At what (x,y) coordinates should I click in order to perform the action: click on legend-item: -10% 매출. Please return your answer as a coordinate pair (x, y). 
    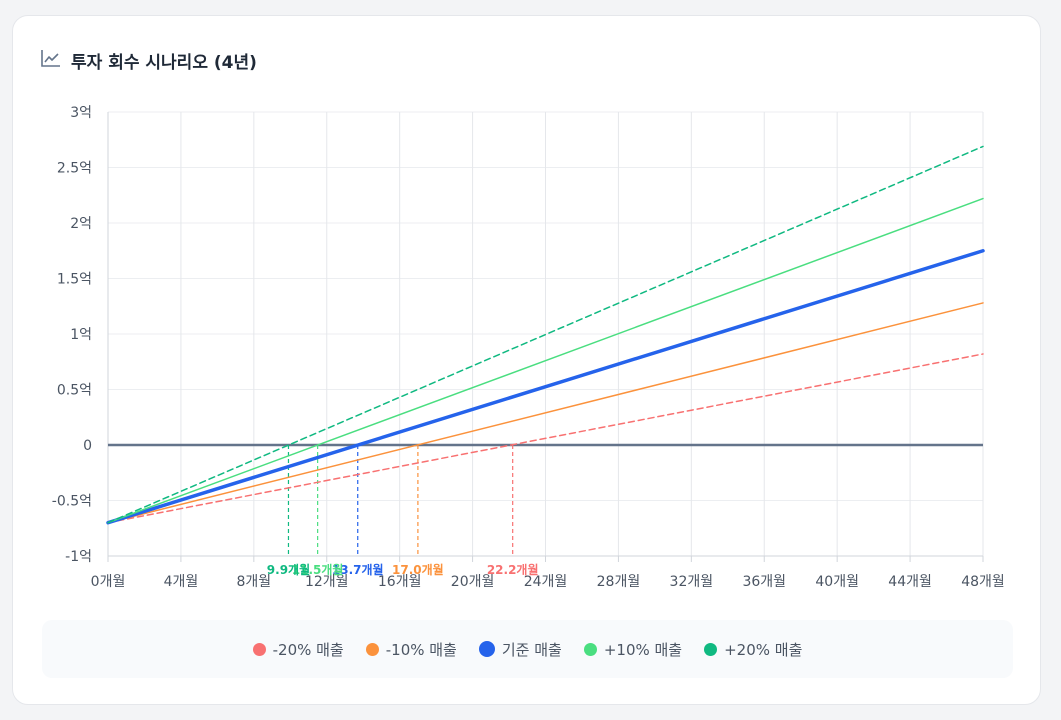
    Looking at the image, I should click on (411, 649).